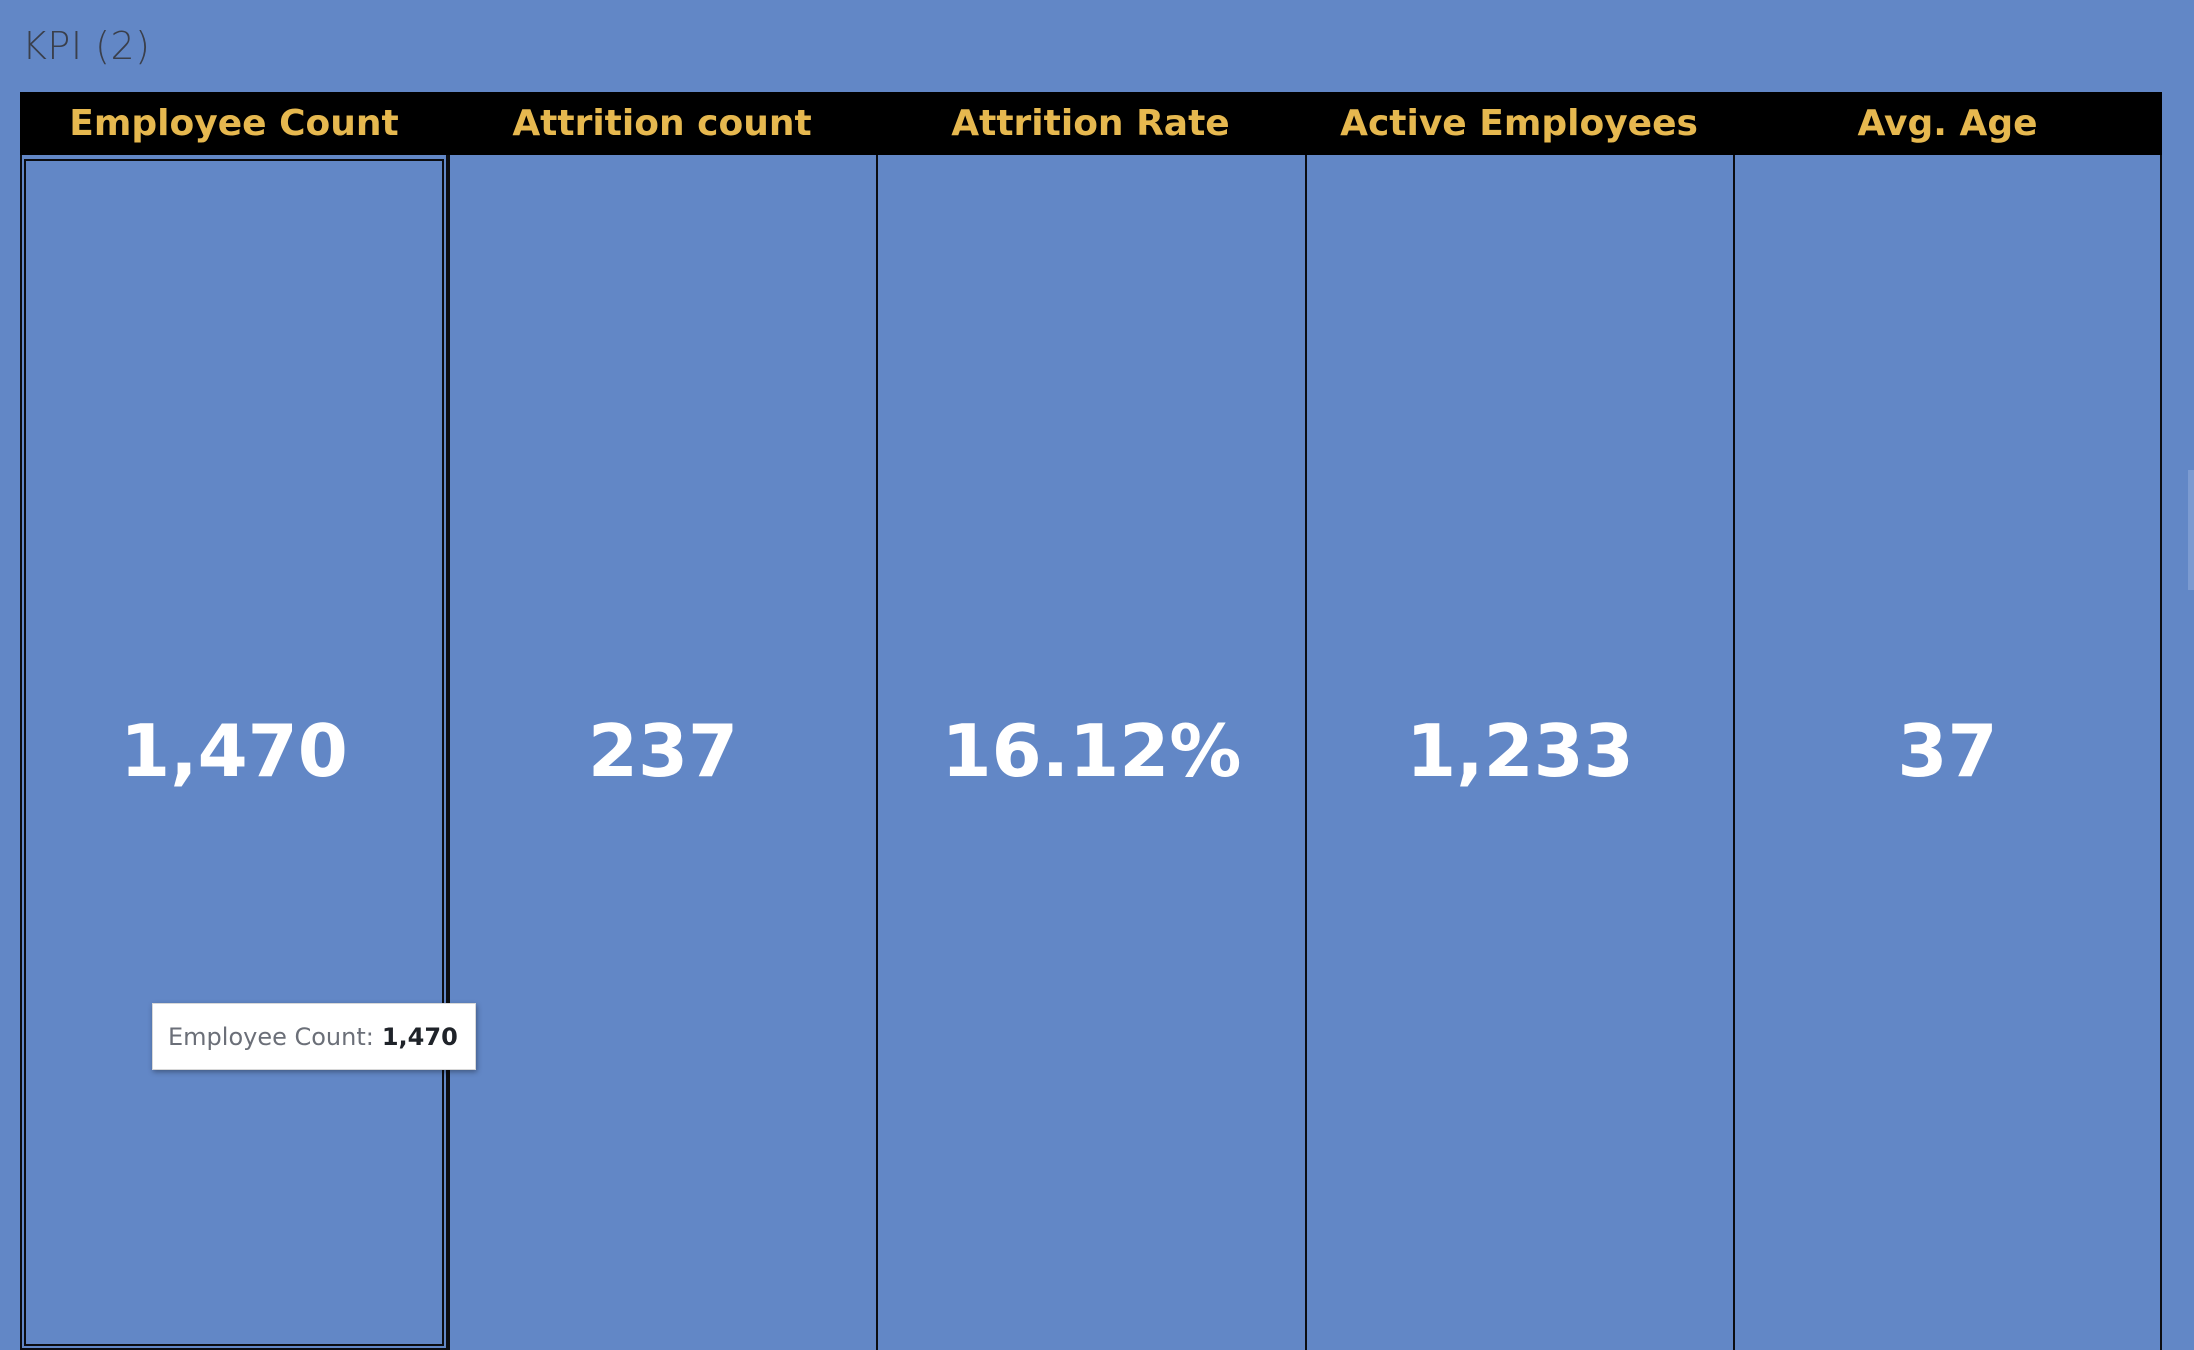 The width and height of the screenshot is (2194, 1350). What do you see at coordinates (86, 46) in the screenshot?
I see `sheet-title: KPI (2)` at bounding box center [86, 46].